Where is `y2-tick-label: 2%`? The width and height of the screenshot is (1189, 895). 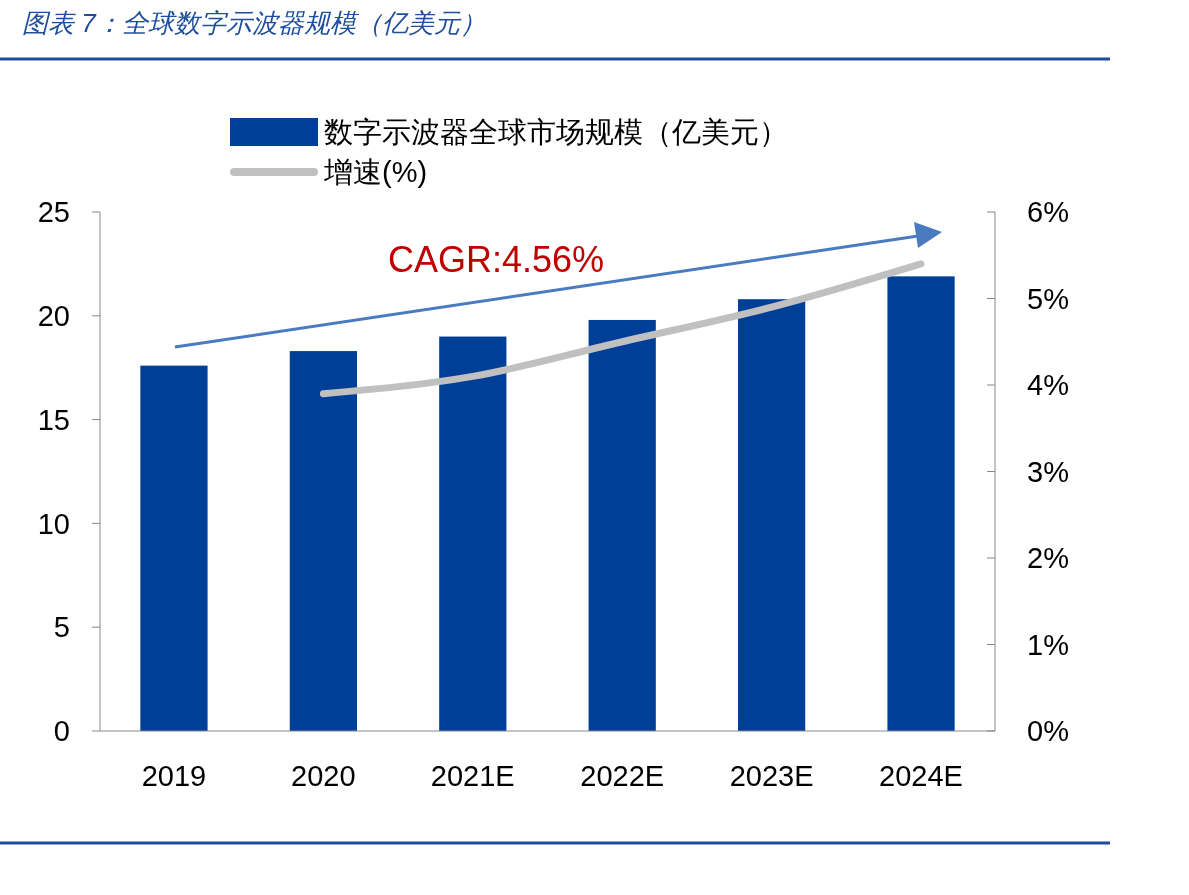
y2-tick-label: 2% is located at coordinates (1048, 558).